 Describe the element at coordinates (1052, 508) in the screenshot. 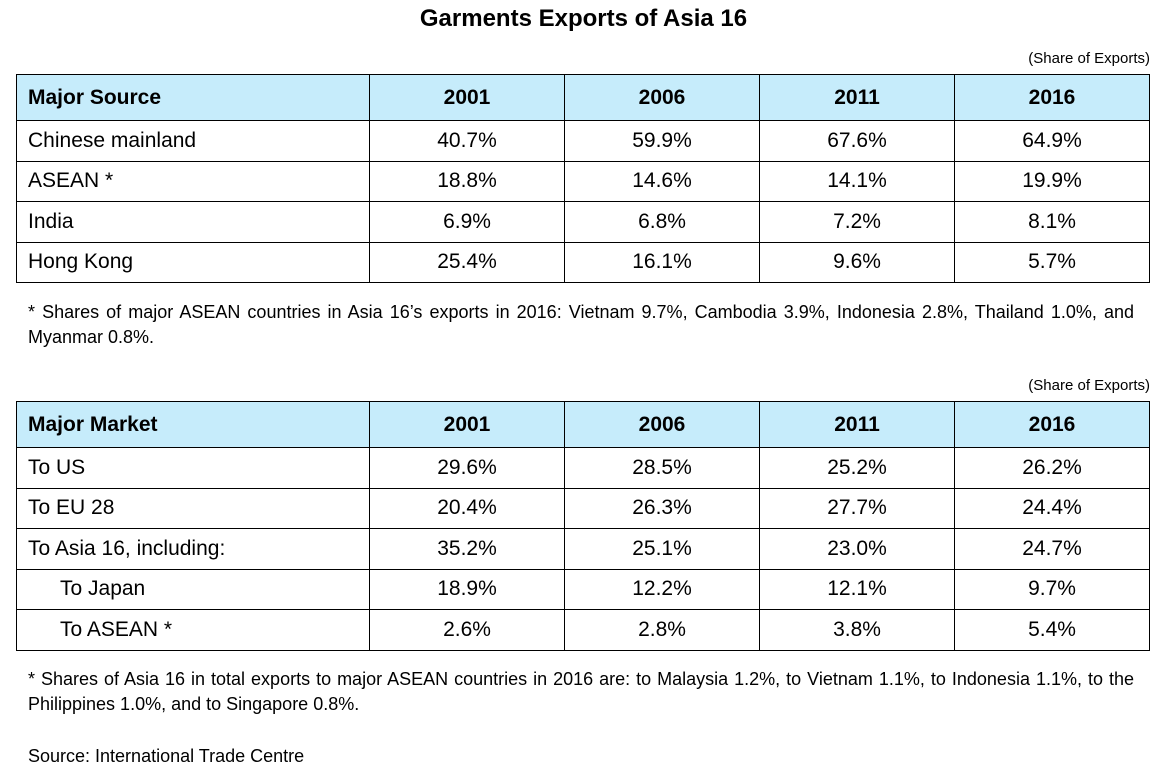

I see `table-cell: 24.4%` at that location.